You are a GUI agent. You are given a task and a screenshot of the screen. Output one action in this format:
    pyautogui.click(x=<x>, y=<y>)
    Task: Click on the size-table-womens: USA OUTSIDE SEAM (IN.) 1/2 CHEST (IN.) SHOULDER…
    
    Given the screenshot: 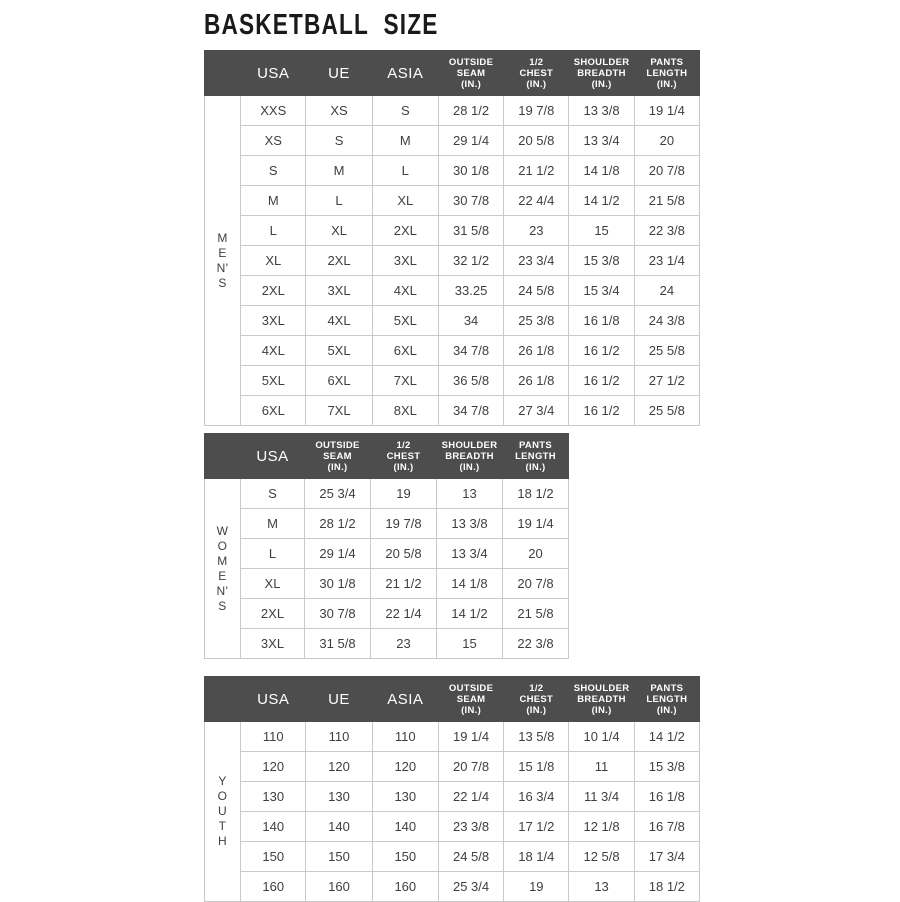 What is the action you would take?
    pyautogui.click(x=386, y=546)
    